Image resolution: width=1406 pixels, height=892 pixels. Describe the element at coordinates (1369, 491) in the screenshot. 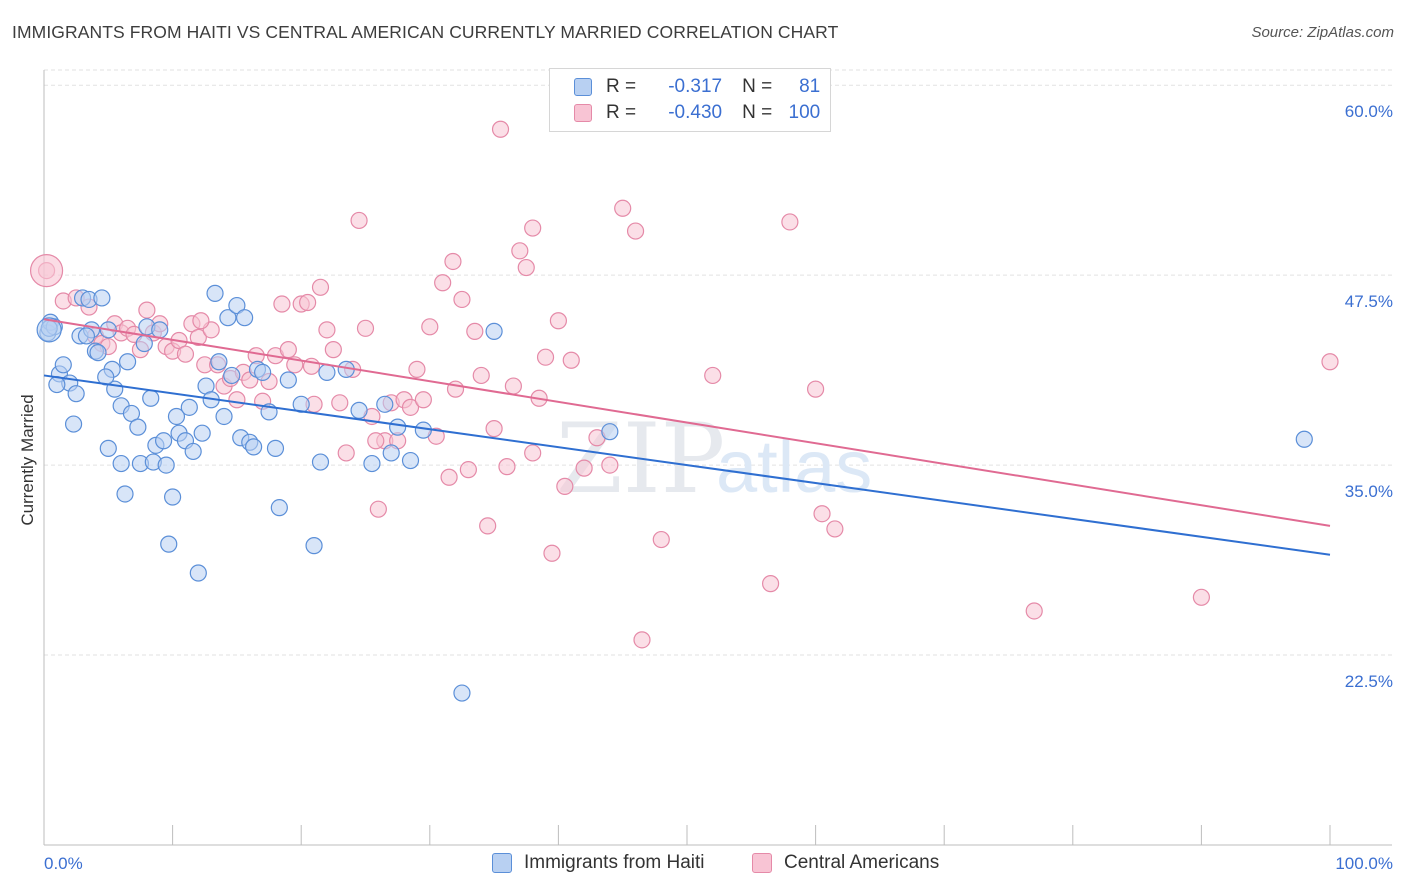

I see `y-tick-label: 35.0%` at that location.